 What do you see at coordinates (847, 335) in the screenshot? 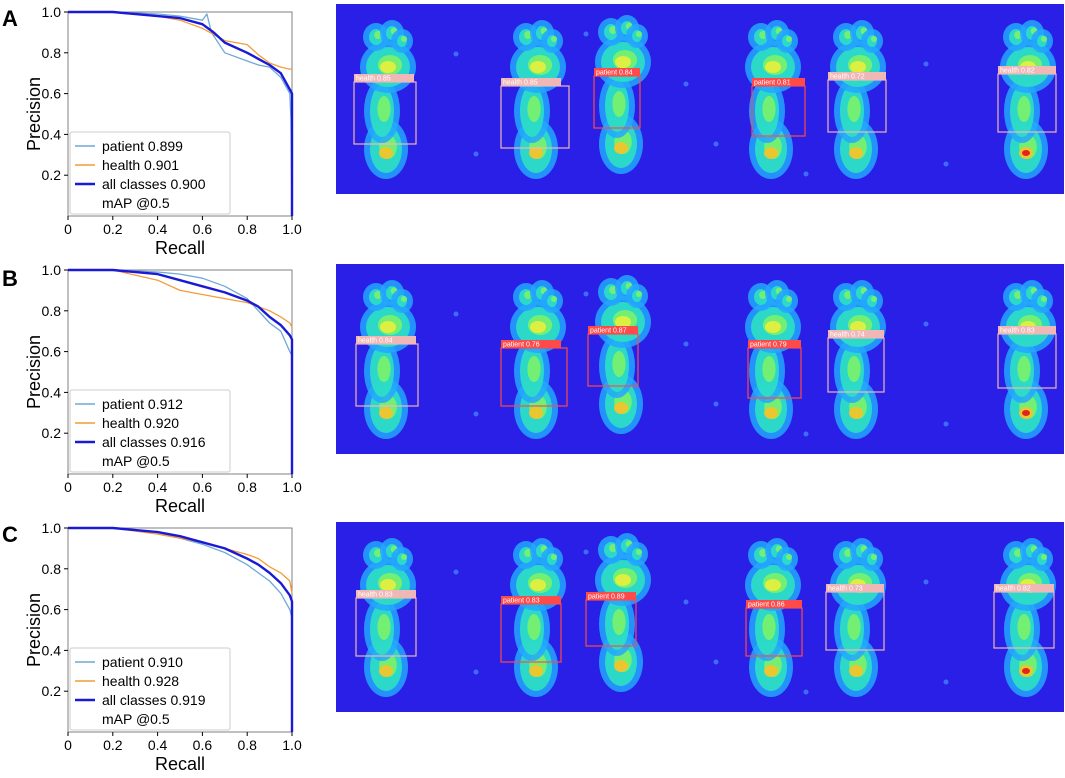
I see `detection-label: health 0.74` at bounding box center [847, 335].